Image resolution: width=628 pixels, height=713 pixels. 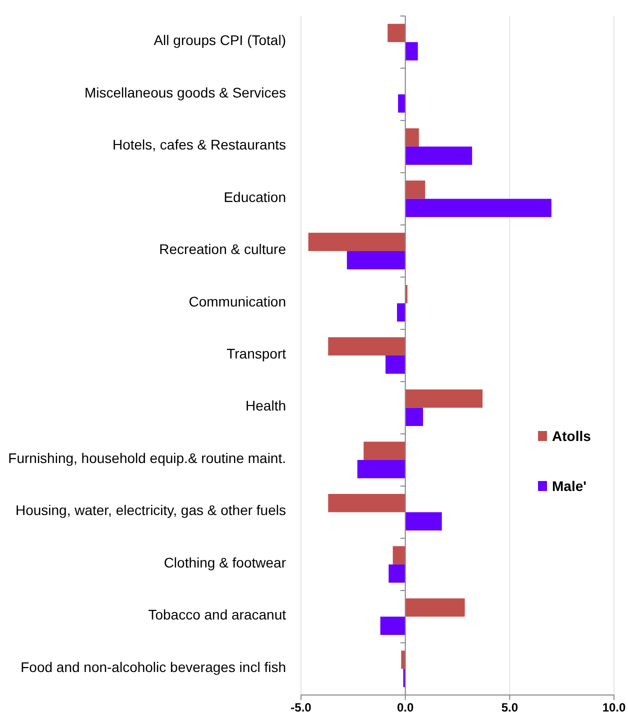 I want to click on y-tick-label: Food and non-alcoholic beverages incl fish, so click(x=153, y=666).